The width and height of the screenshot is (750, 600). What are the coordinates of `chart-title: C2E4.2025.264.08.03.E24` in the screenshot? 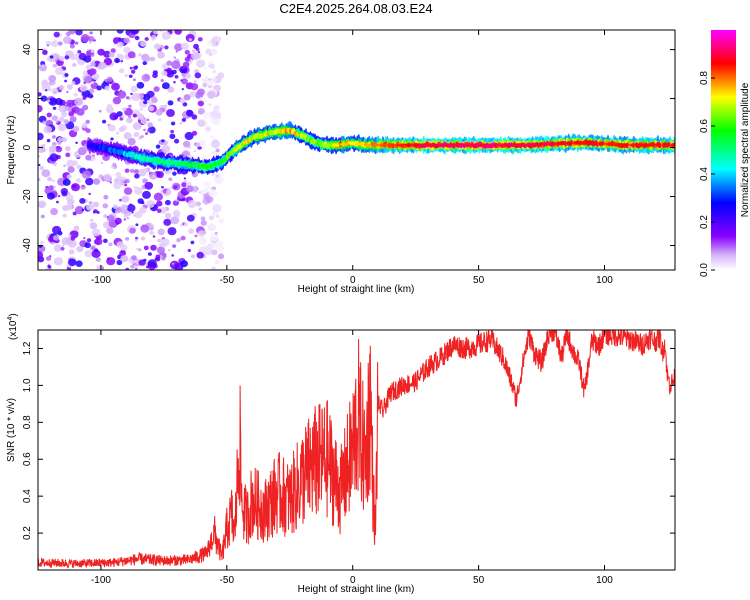 It's located at (355, 8).